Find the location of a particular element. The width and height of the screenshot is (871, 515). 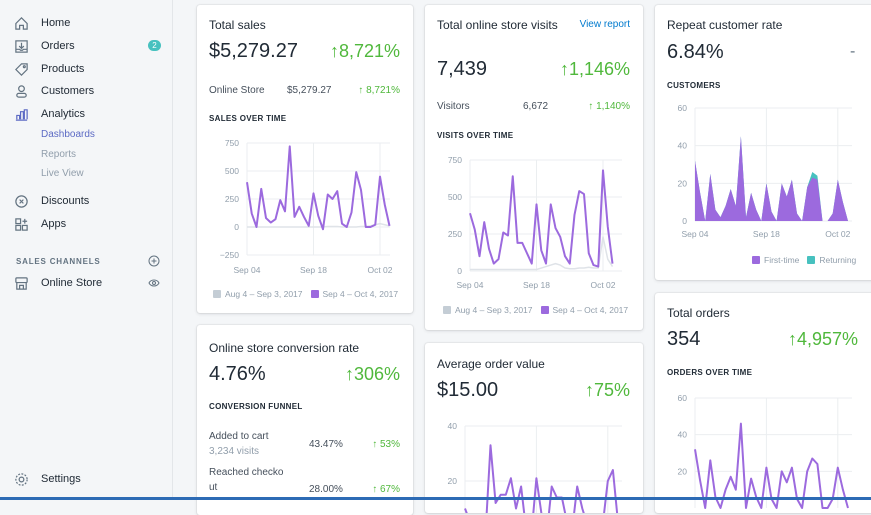

row-change: ↑ 1,140% is located at coordinates (609, 106).